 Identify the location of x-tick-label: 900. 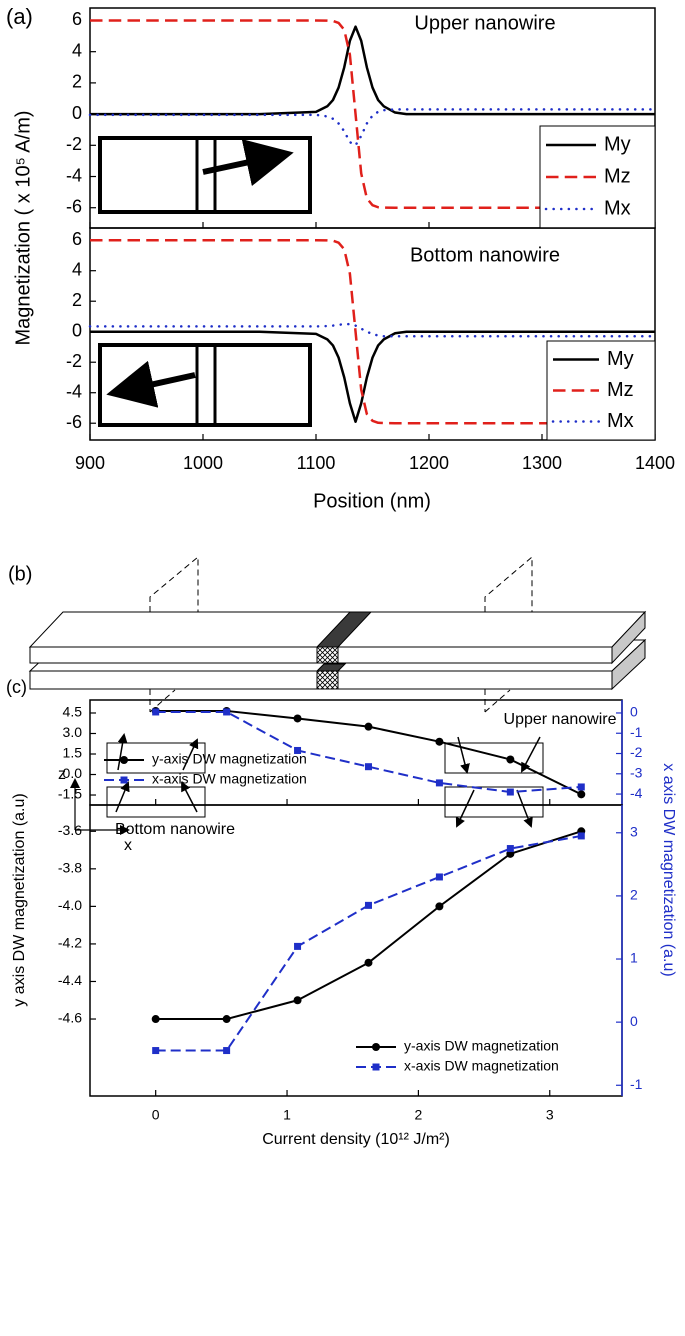
(90, 463).